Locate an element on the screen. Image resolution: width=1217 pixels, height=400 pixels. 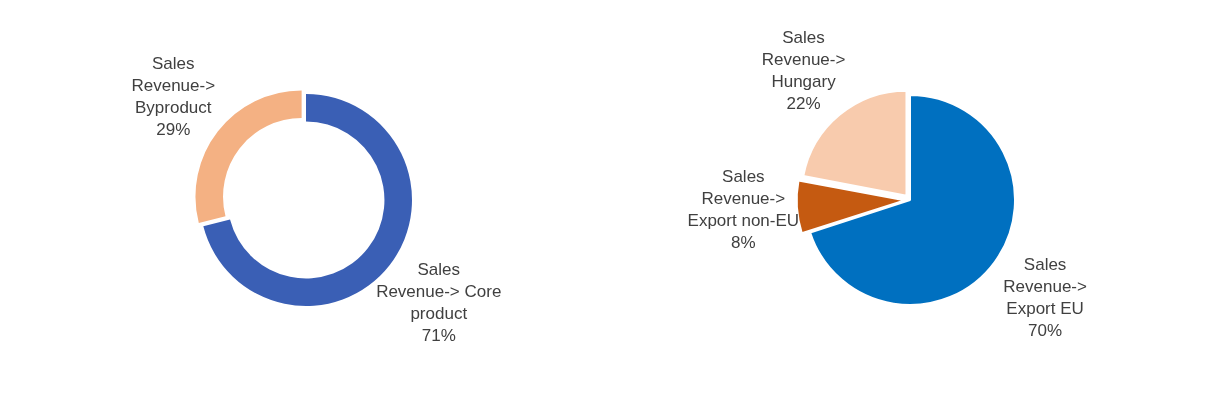
slice-label: Sales Revenue-> Export EU is located at coordinates (1045, 286).